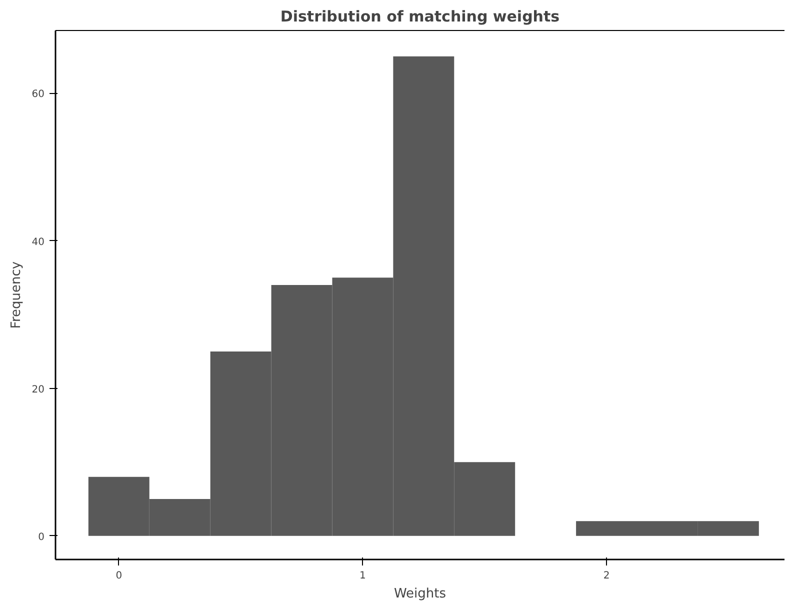 This screenshot has height=604, width=792. What do you see at coordinates (363, 576) in the screenshot?
I see `x-tick-label: 1` at bounding box center [363, 576].